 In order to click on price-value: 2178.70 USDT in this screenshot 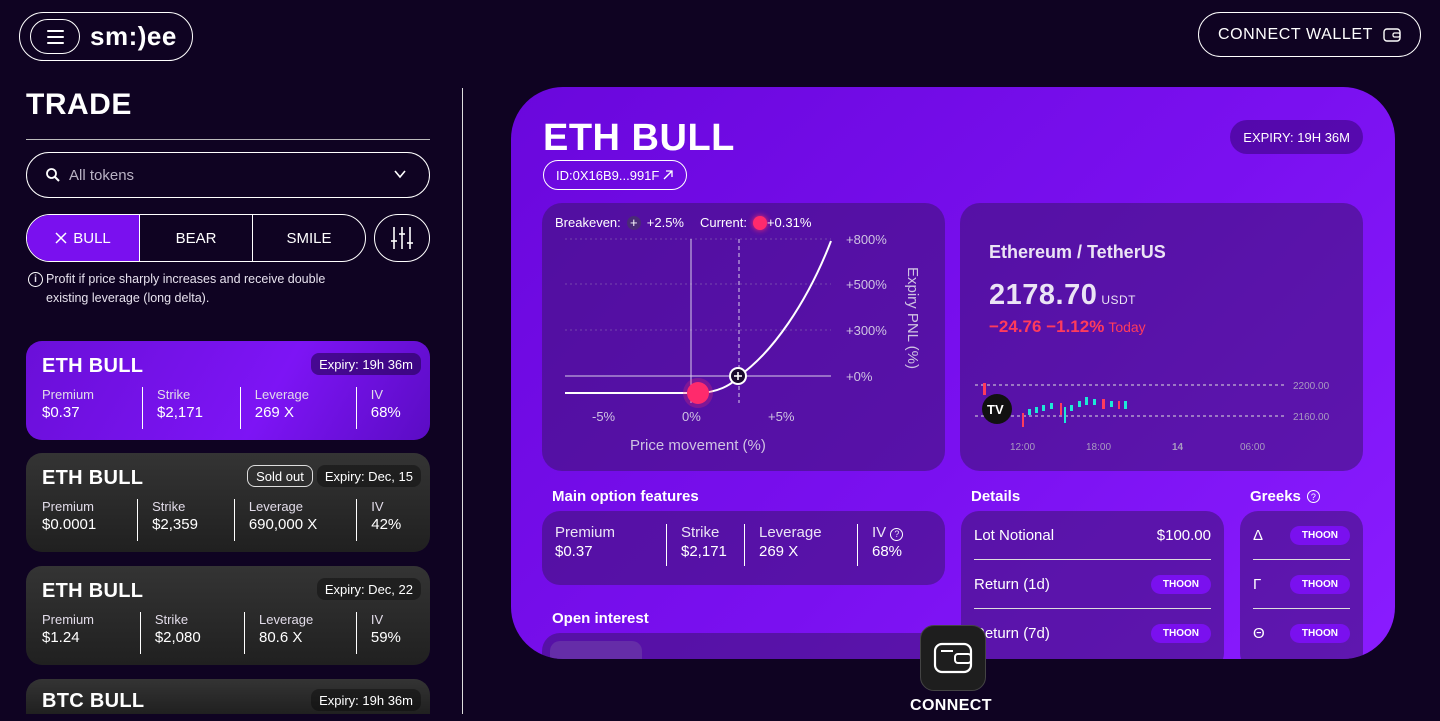, I will do `click(1062, 295)`.